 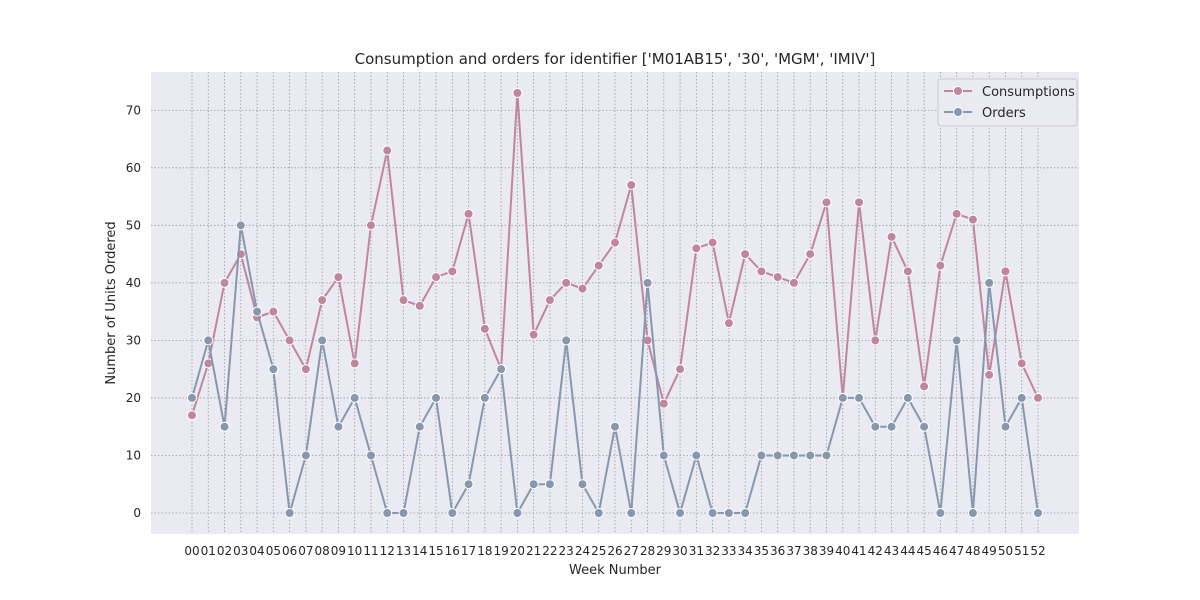 What do you see at coordinates (338, 551) in the screenshot?
I see `x-tick-label: 09` at bounding box center [338, 551].